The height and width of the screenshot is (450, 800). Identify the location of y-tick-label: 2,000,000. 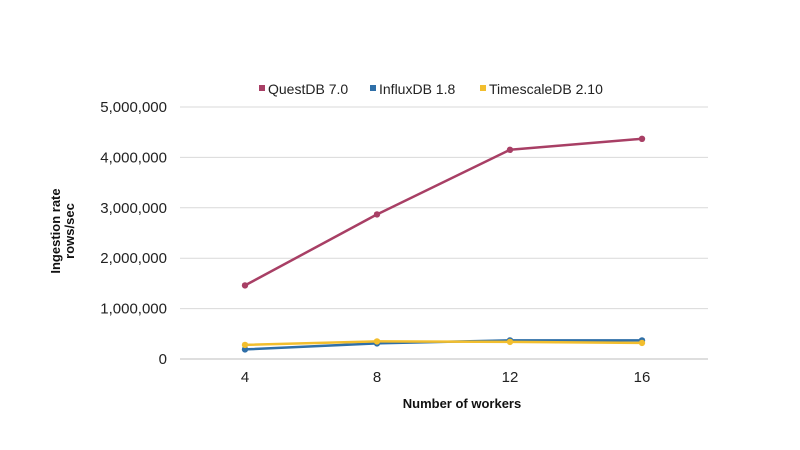
(133, 258).